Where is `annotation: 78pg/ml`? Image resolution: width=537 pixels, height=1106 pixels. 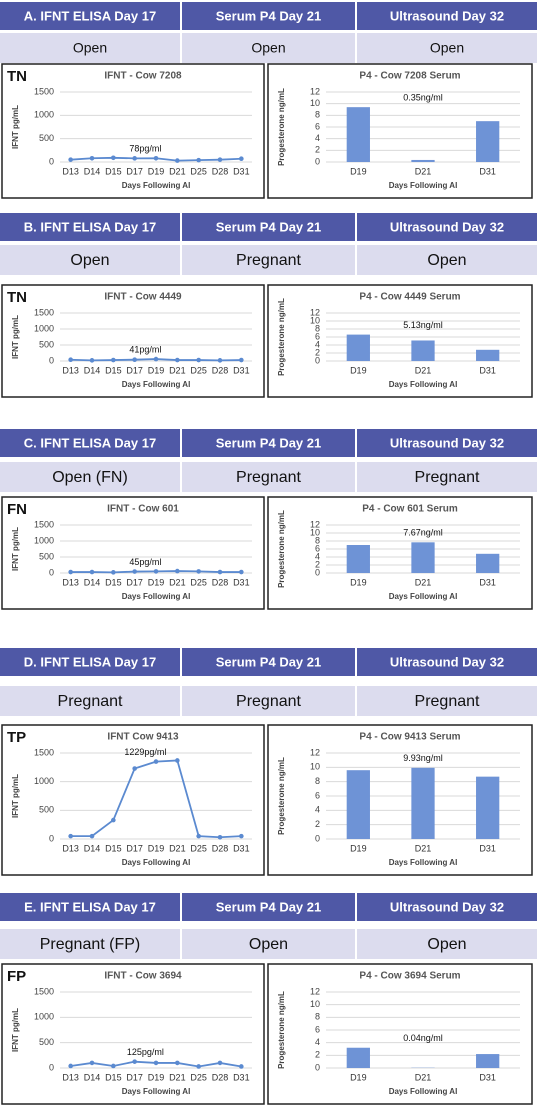 annotation: 78pg/ml is located at coordinates (145, 149).